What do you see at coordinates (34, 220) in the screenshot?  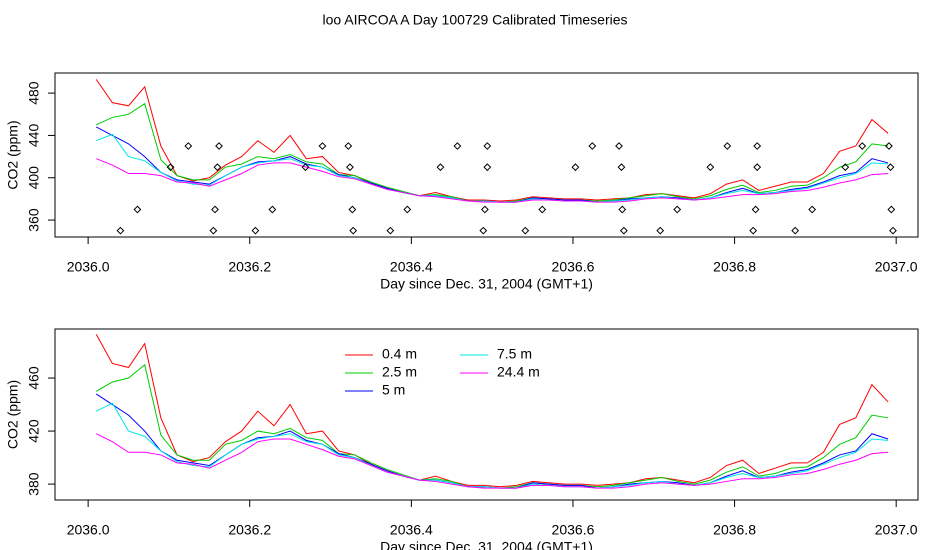 I see `y-tick-label: 360` at bounding box center [34, 220].